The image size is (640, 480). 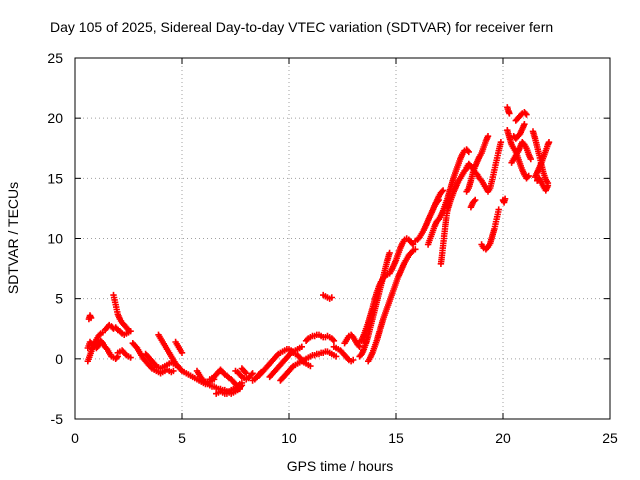 What do you see at coordinates (182, 438) in the screenshot?
I see `x-tick-label: 5` at bounding box center [182, 438].